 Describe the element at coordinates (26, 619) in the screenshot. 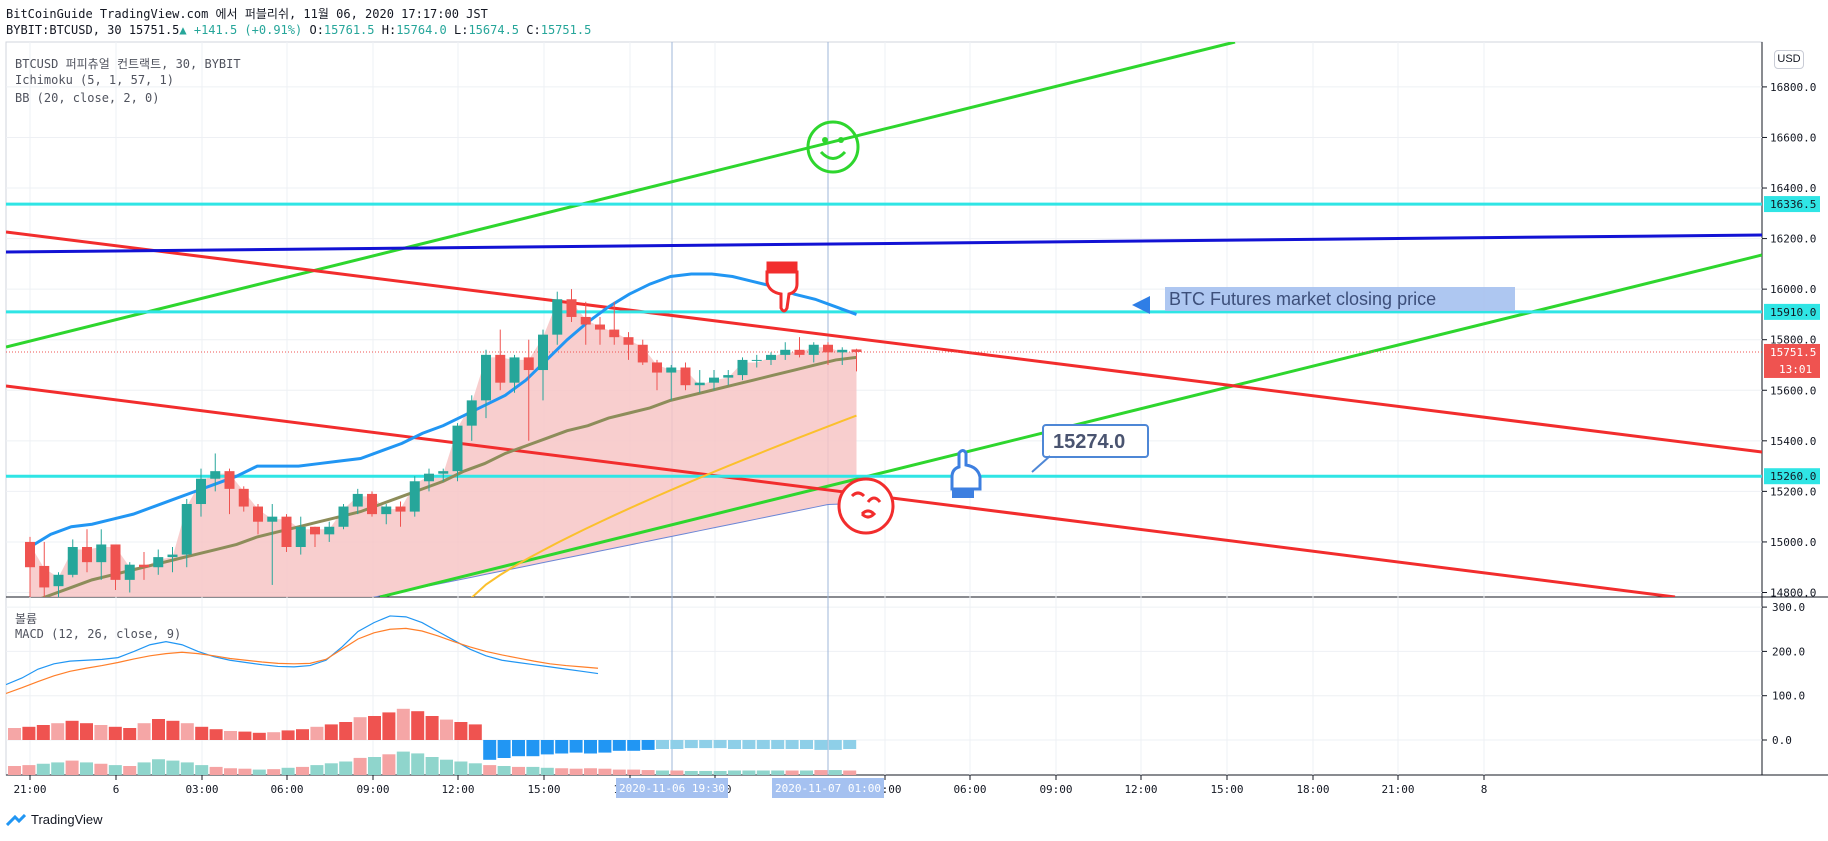

I see `legend-volume: 볼륨` at that location.